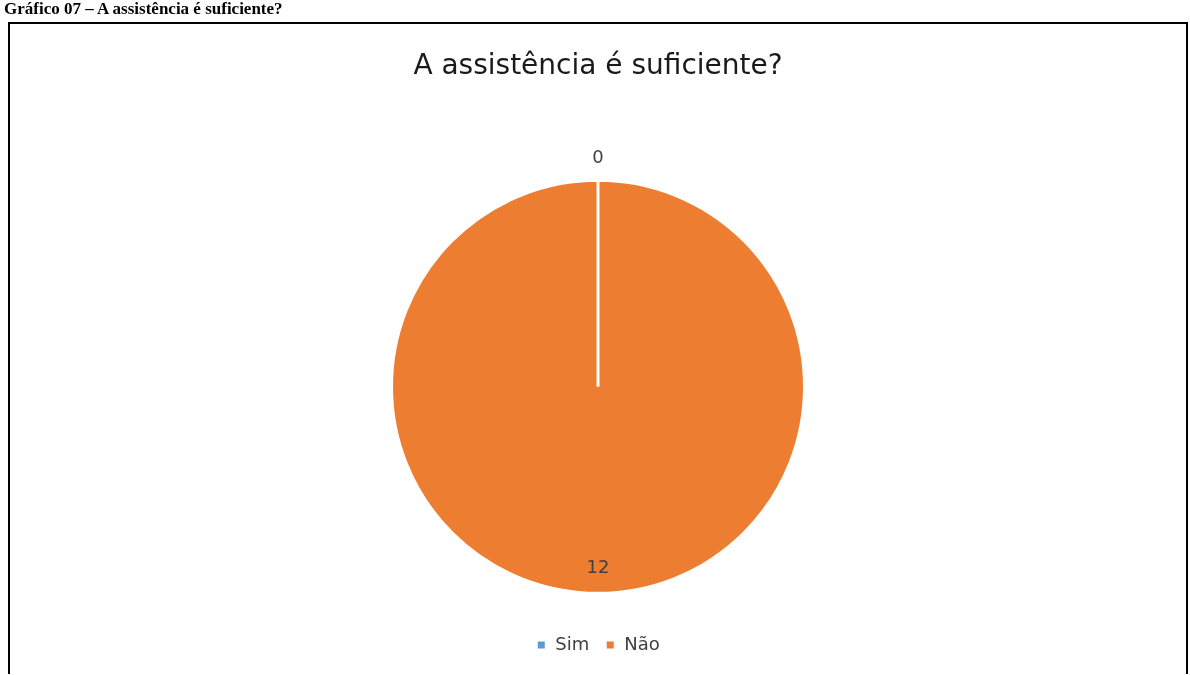 The height and width of the screenshot is (675, 1190). I want to click on data-label: 12, so click(598, 567).